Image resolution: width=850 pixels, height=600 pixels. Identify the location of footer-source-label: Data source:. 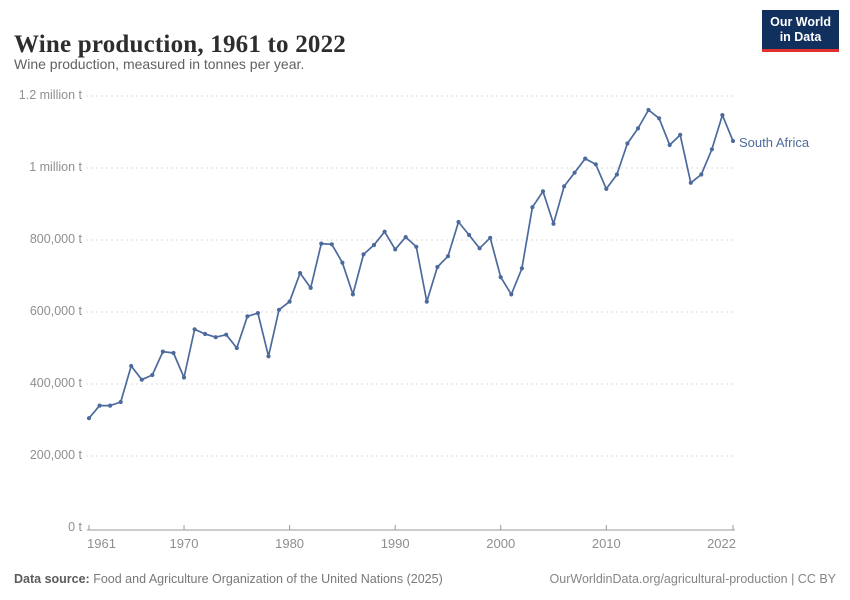
(52, 579).